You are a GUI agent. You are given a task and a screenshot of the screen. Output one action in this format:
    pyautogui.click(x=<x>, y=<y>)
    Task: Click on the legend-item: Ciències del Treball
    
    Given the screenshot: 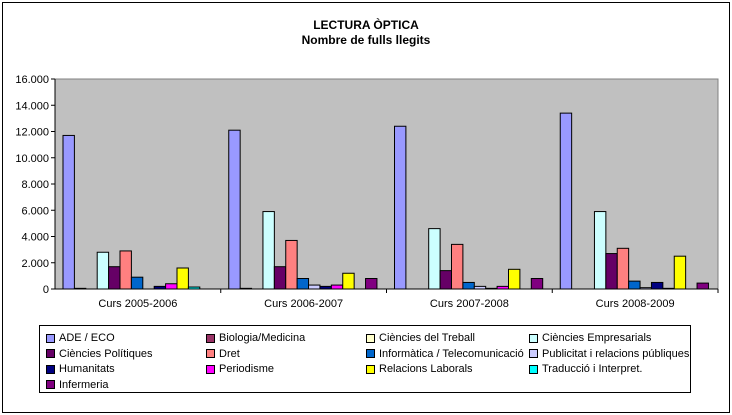 What is the action you would take?
    pyautogui.click(x=447, y=338)
    